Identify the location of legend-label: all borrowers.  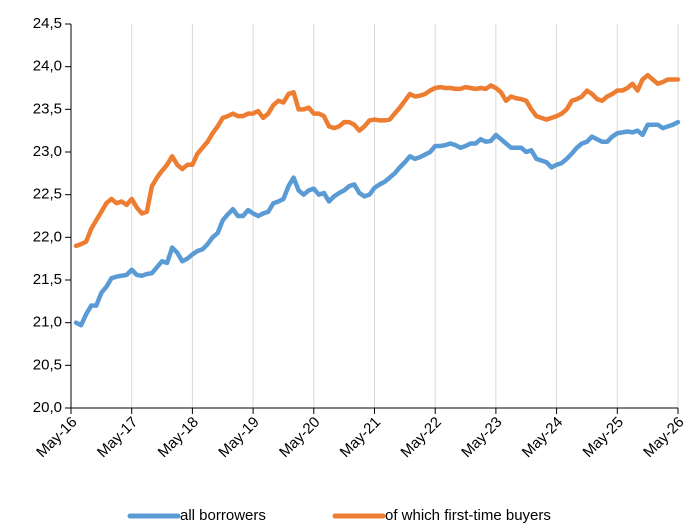
(223, 515).